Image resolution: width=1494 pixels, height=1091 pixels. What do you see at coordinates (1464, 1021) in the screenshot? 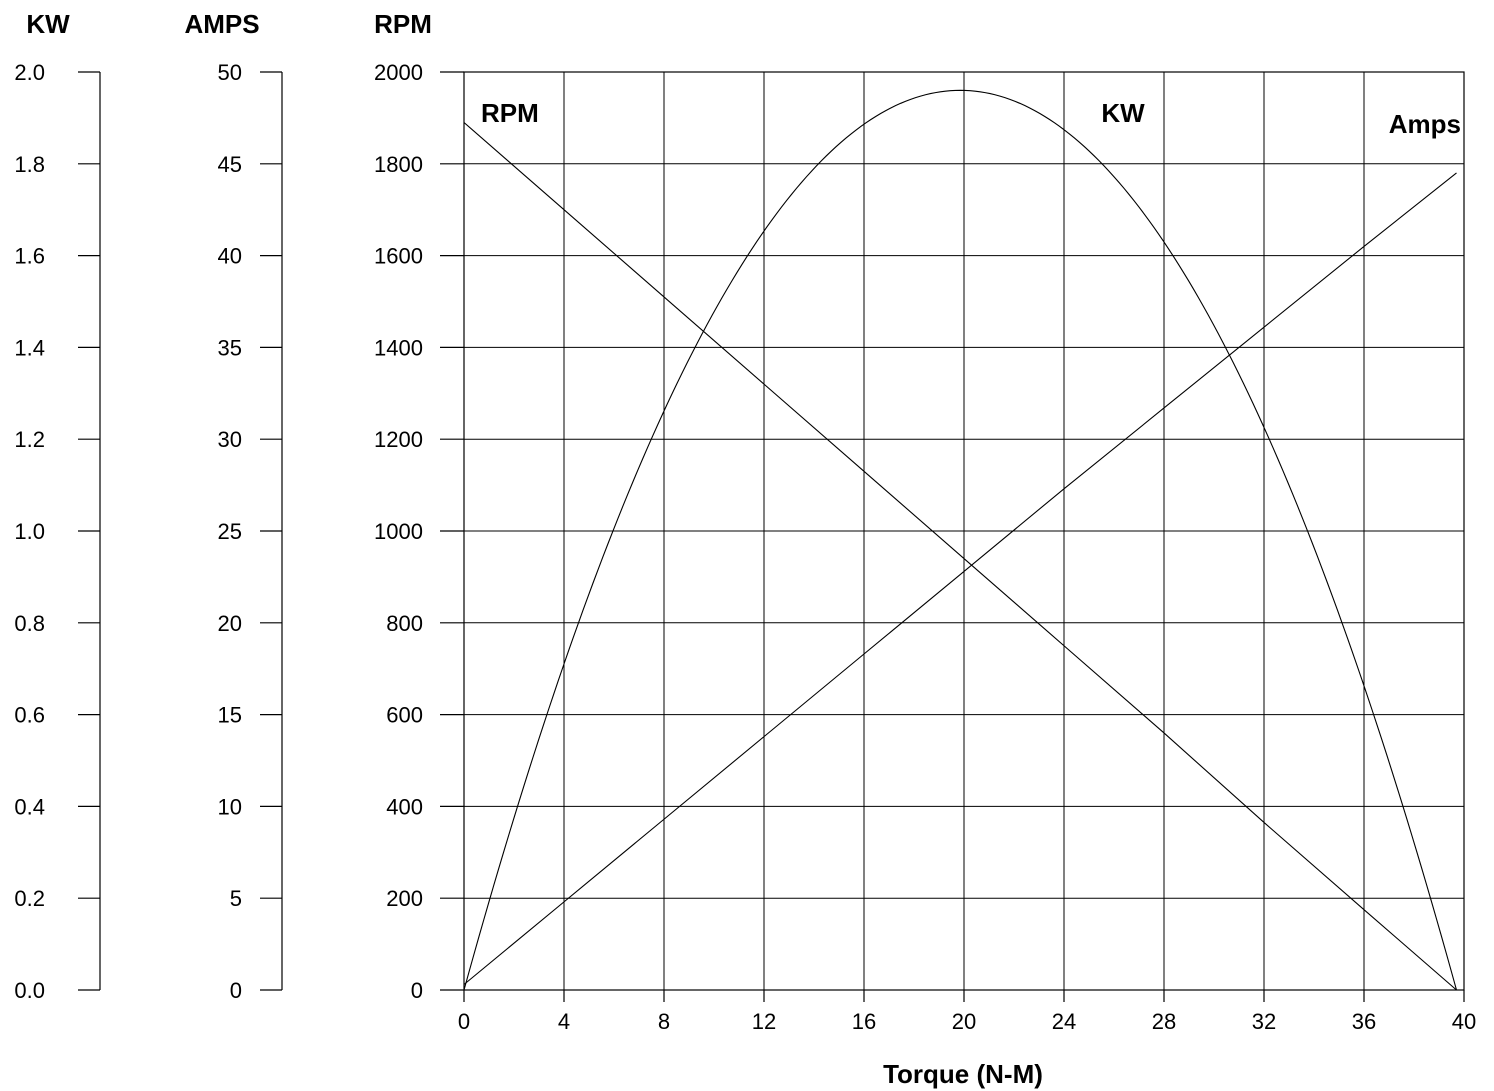
I see `torque-tick-label: 40` at bounding box center [1464, 1021].